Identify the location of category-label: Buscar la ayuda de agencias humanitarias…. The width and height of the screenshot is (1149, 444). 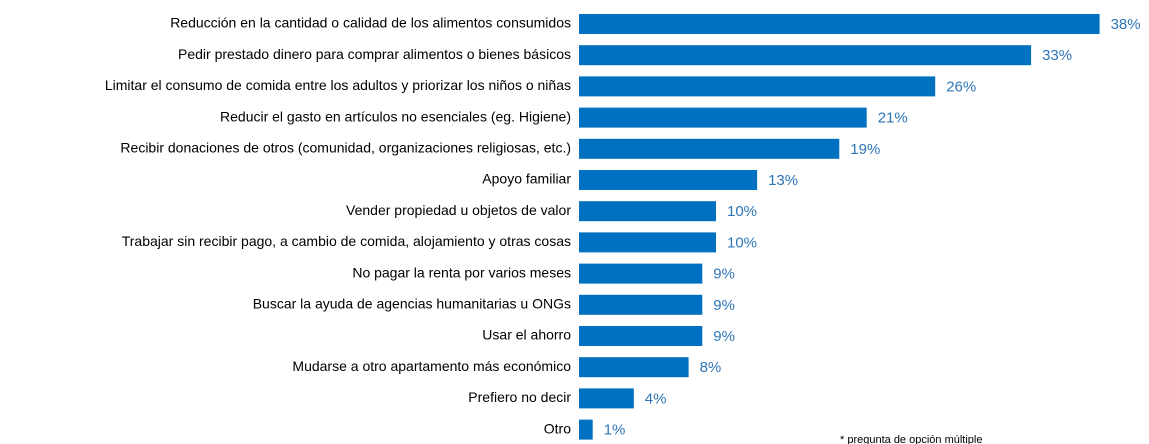
(412, 304).